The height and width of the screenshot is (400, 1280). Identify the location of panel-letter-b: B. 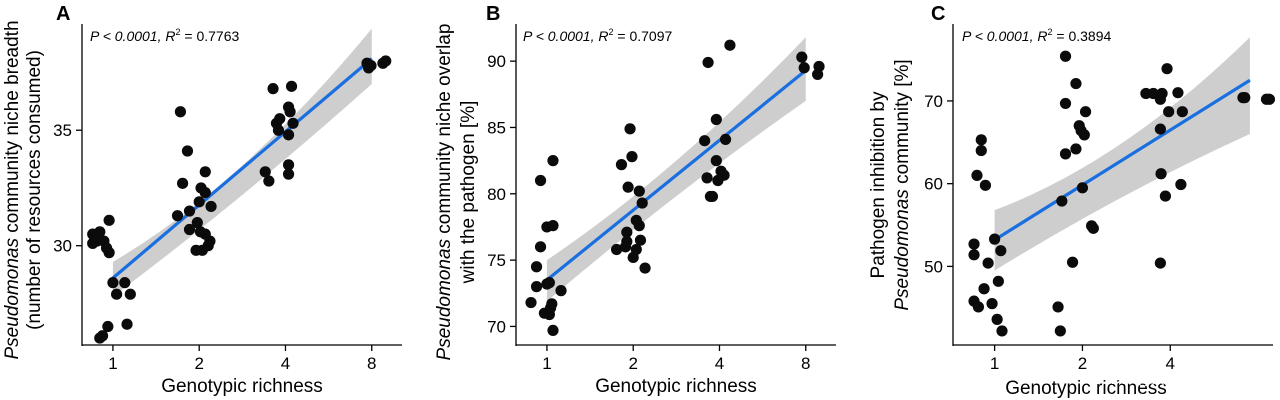
(493, 14).